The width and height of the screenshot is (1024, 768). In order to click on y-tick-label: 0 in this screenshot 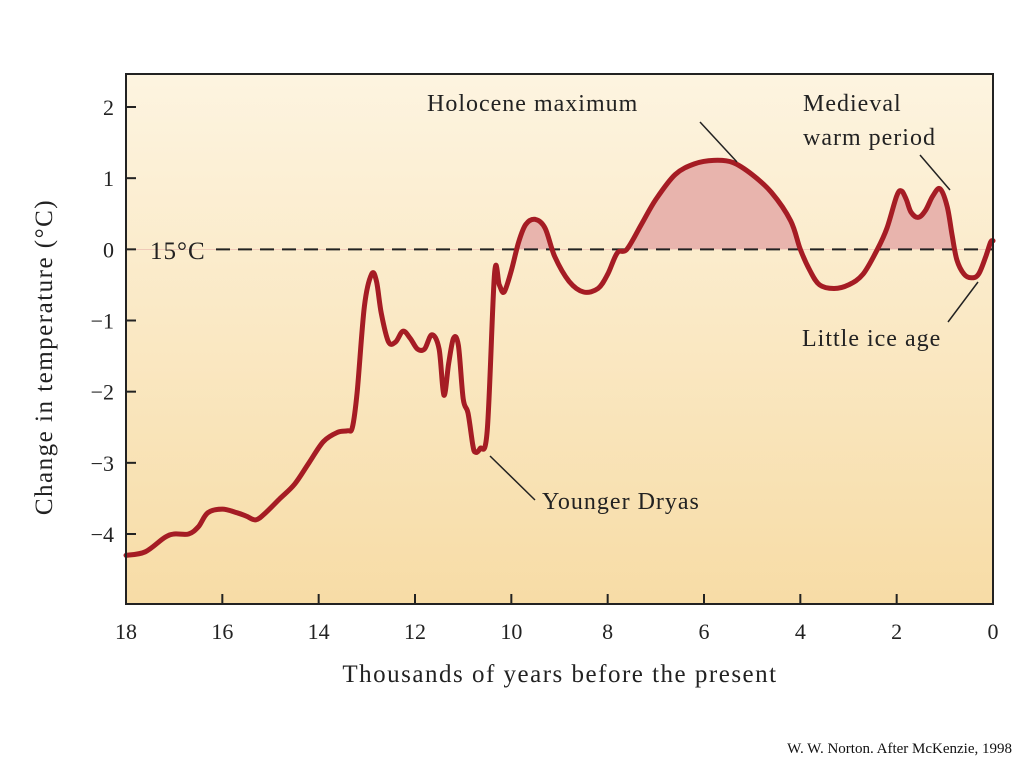, I will do `click(108, 249)`.